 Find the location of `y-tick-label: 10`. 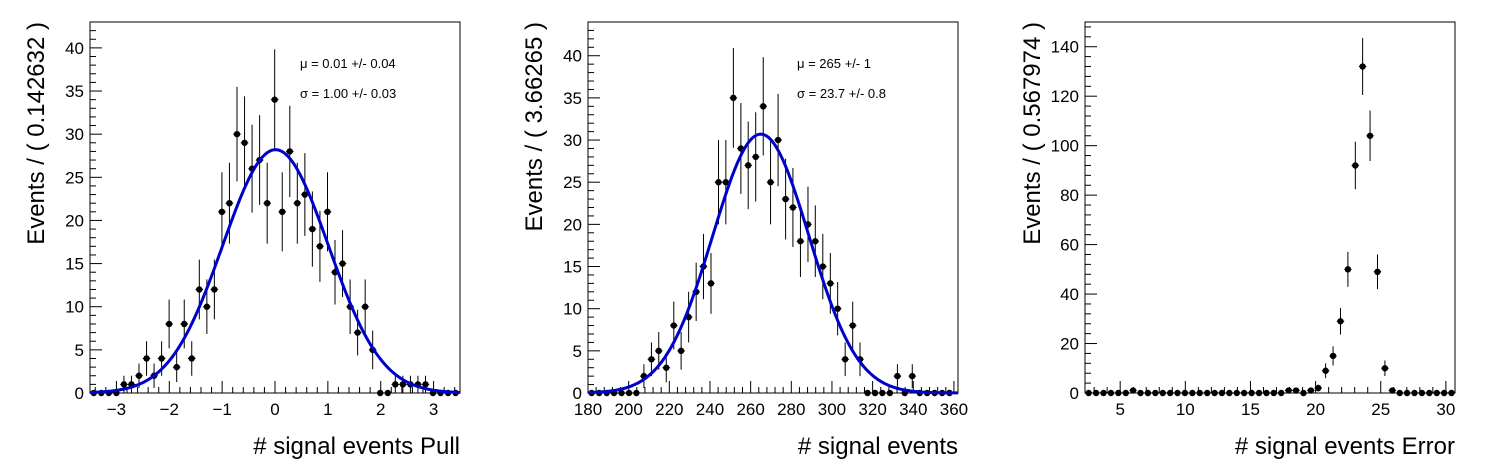

y-tick-label: 10 is located at coordinates (74, 307).